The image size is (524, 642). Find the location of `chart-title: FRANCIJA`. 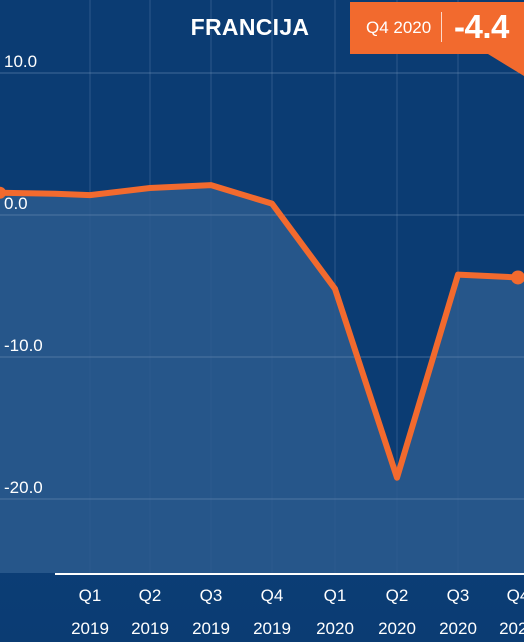

chart-title: FRANCIJA is located at coordinates (250, 27).